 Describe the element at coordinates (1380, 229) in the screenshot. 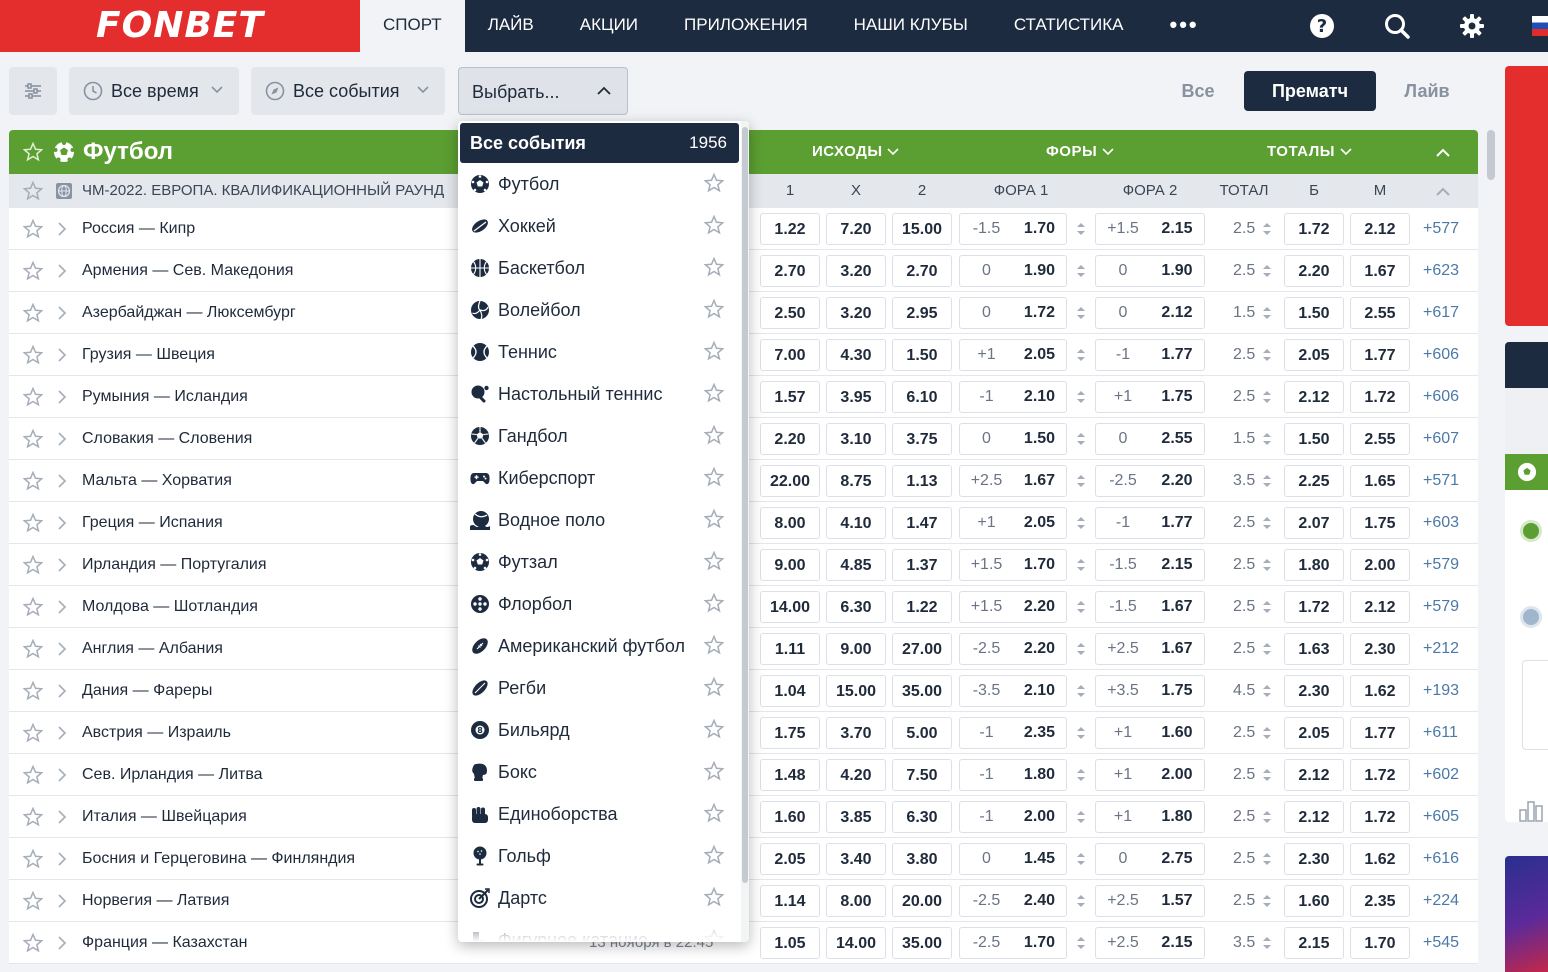

I see `odds-under: 2.12` at that location.